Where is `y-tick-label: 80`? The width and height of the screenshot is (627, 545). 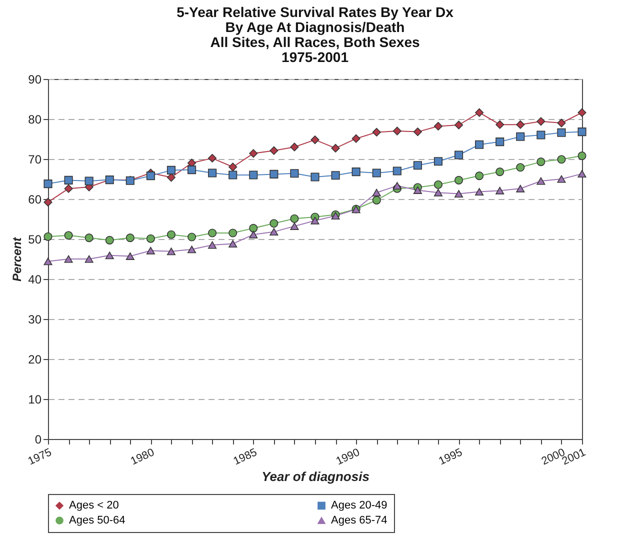 y-tick-label: 80 is located at coordinates (35, 119).